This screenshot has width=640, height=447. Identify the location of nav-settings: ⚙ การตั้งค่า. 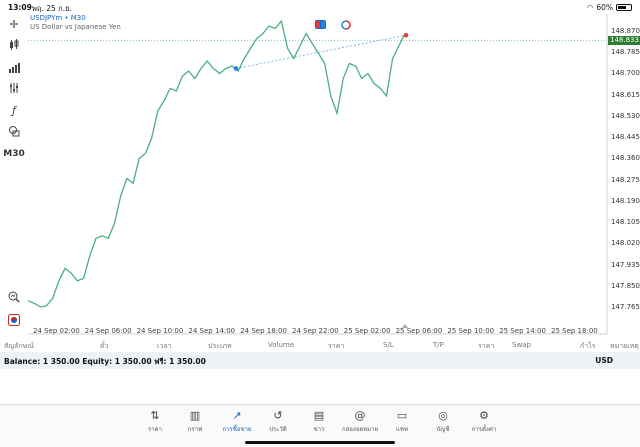
(484, 421).